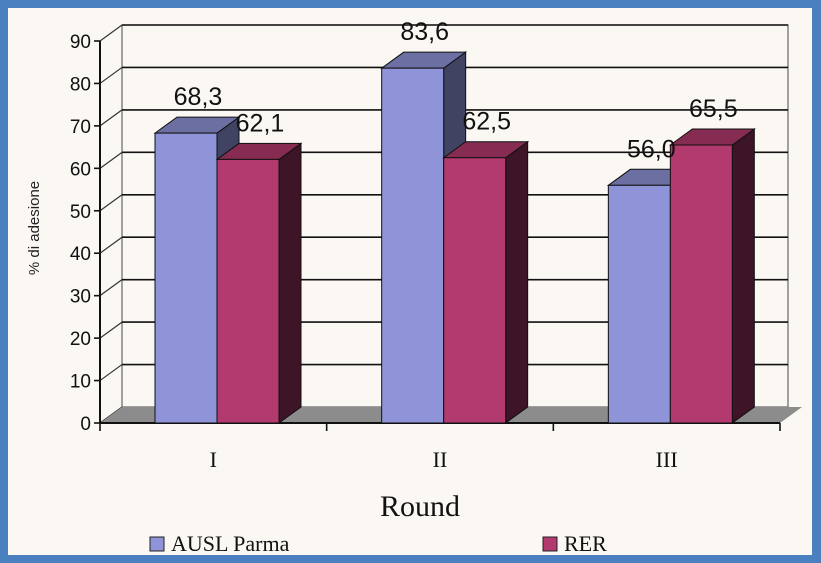 The width and height of the screenshot is (821, 563). I want to click on y-axis-label: % di adesione, so click(34, 228).